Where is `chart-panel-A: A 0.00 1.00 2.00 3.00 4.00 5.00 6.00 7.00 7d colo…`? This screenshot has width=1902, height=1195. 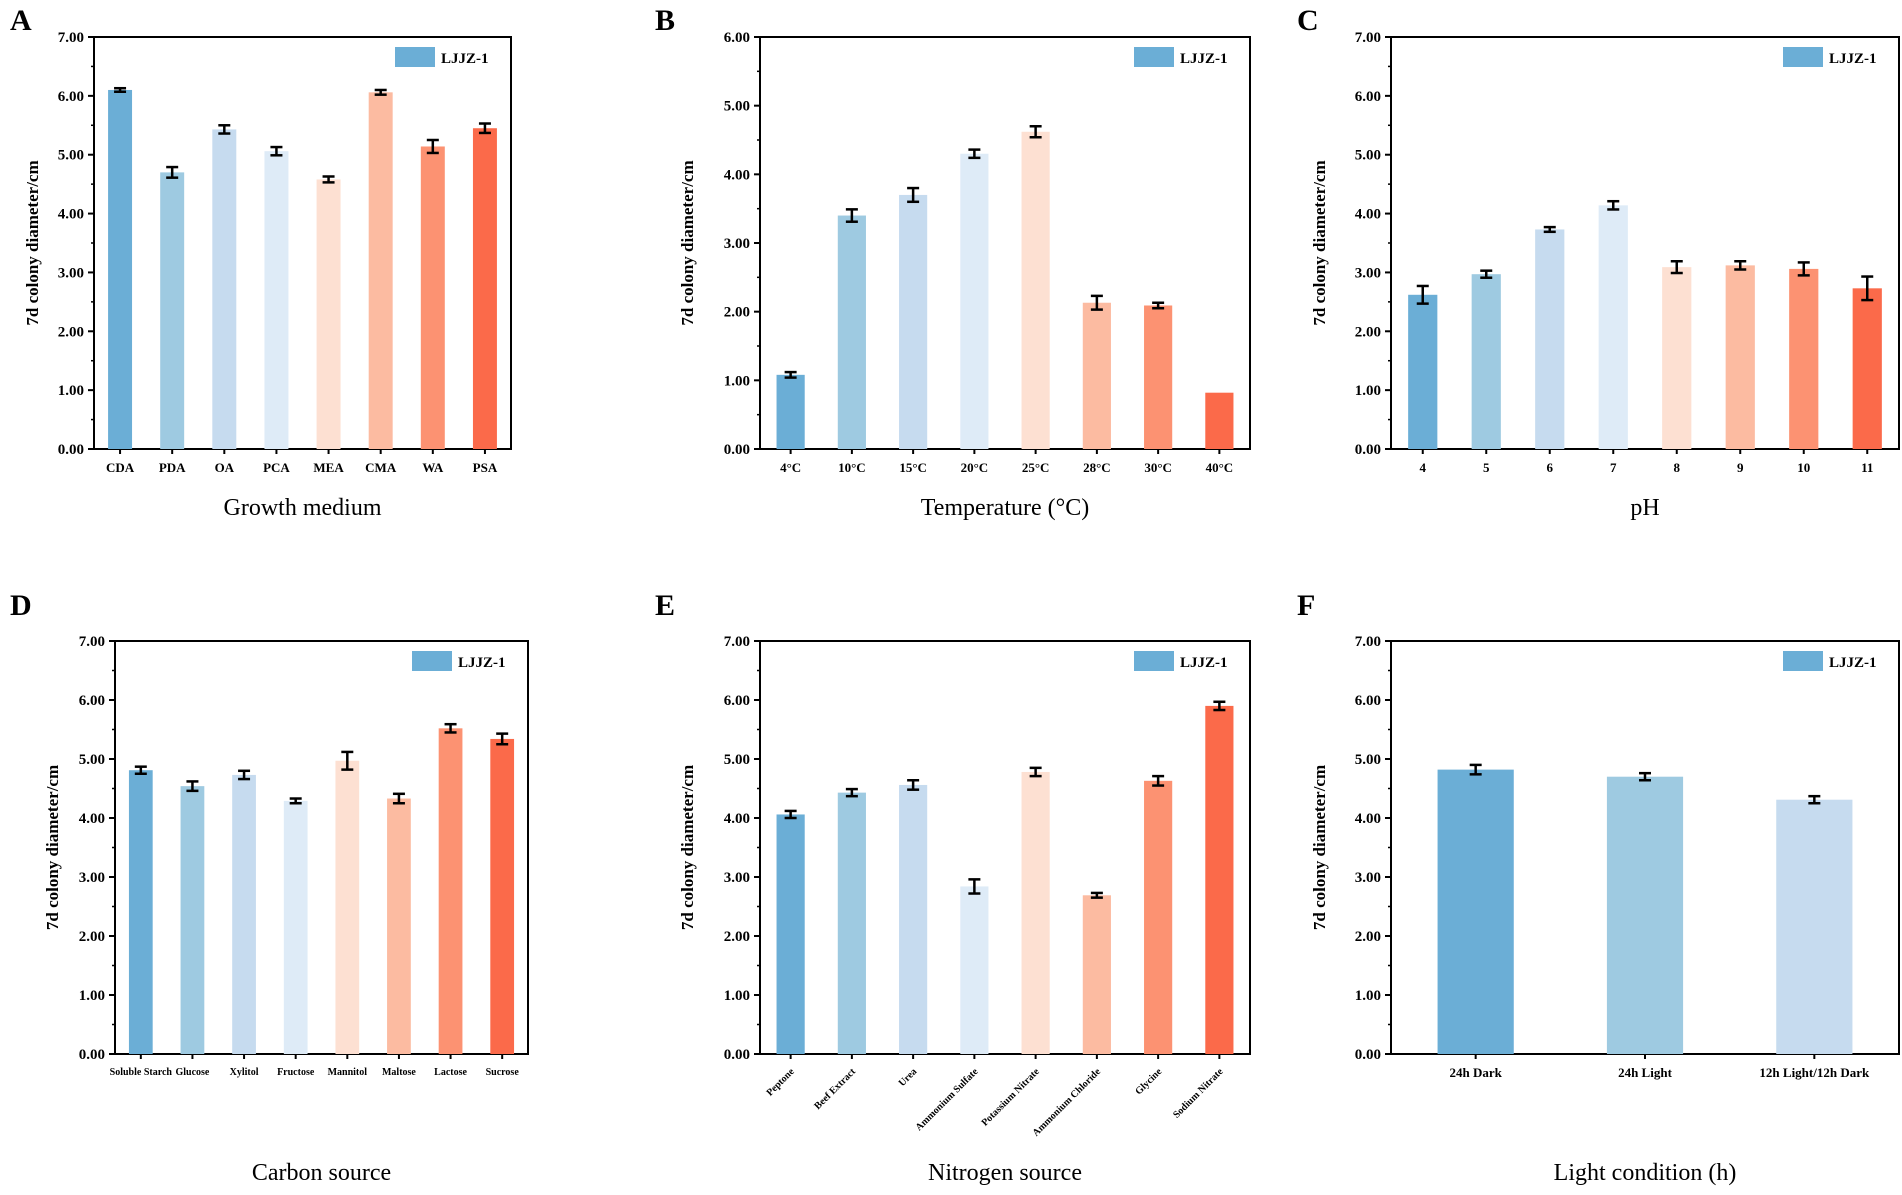
chart-panel-A: A 0.00 1.00 2.00 3.00 4.00 5.00 6.00 7.00 7d colo… is located at coordinates (261, 262).